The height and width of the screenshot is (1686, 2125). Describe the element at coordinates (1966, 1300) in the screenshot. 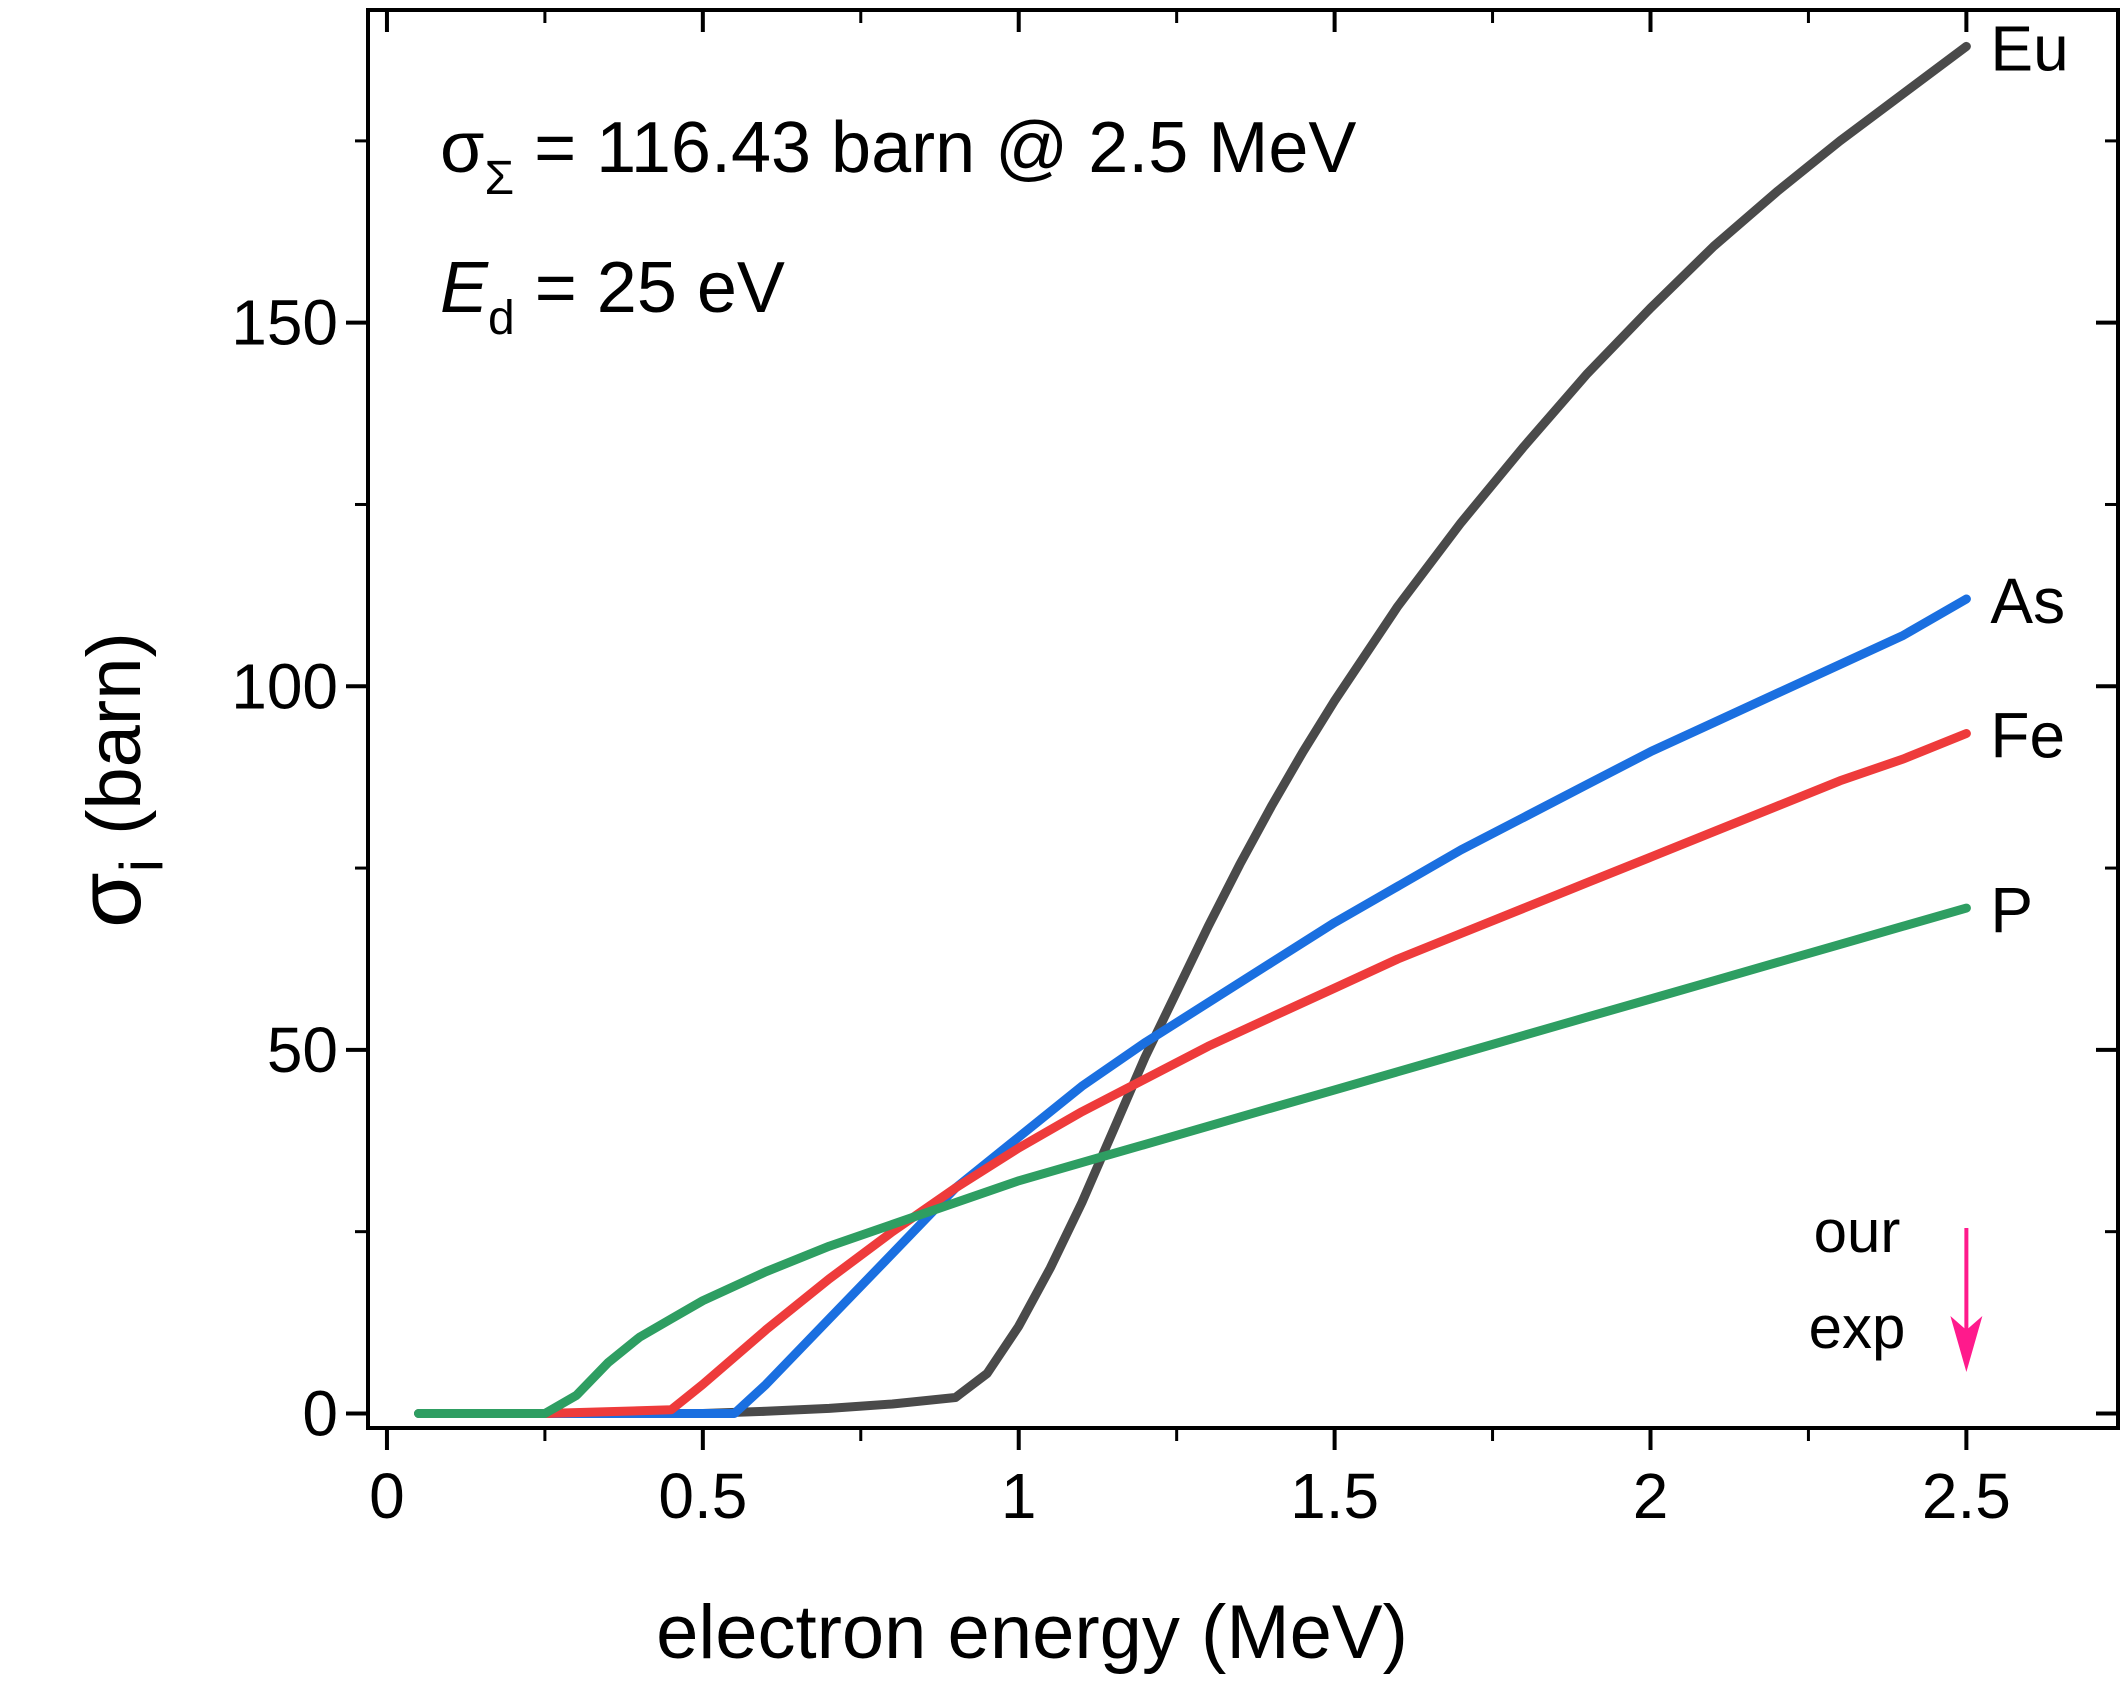

I see `exp-arrow-icon` at that location.